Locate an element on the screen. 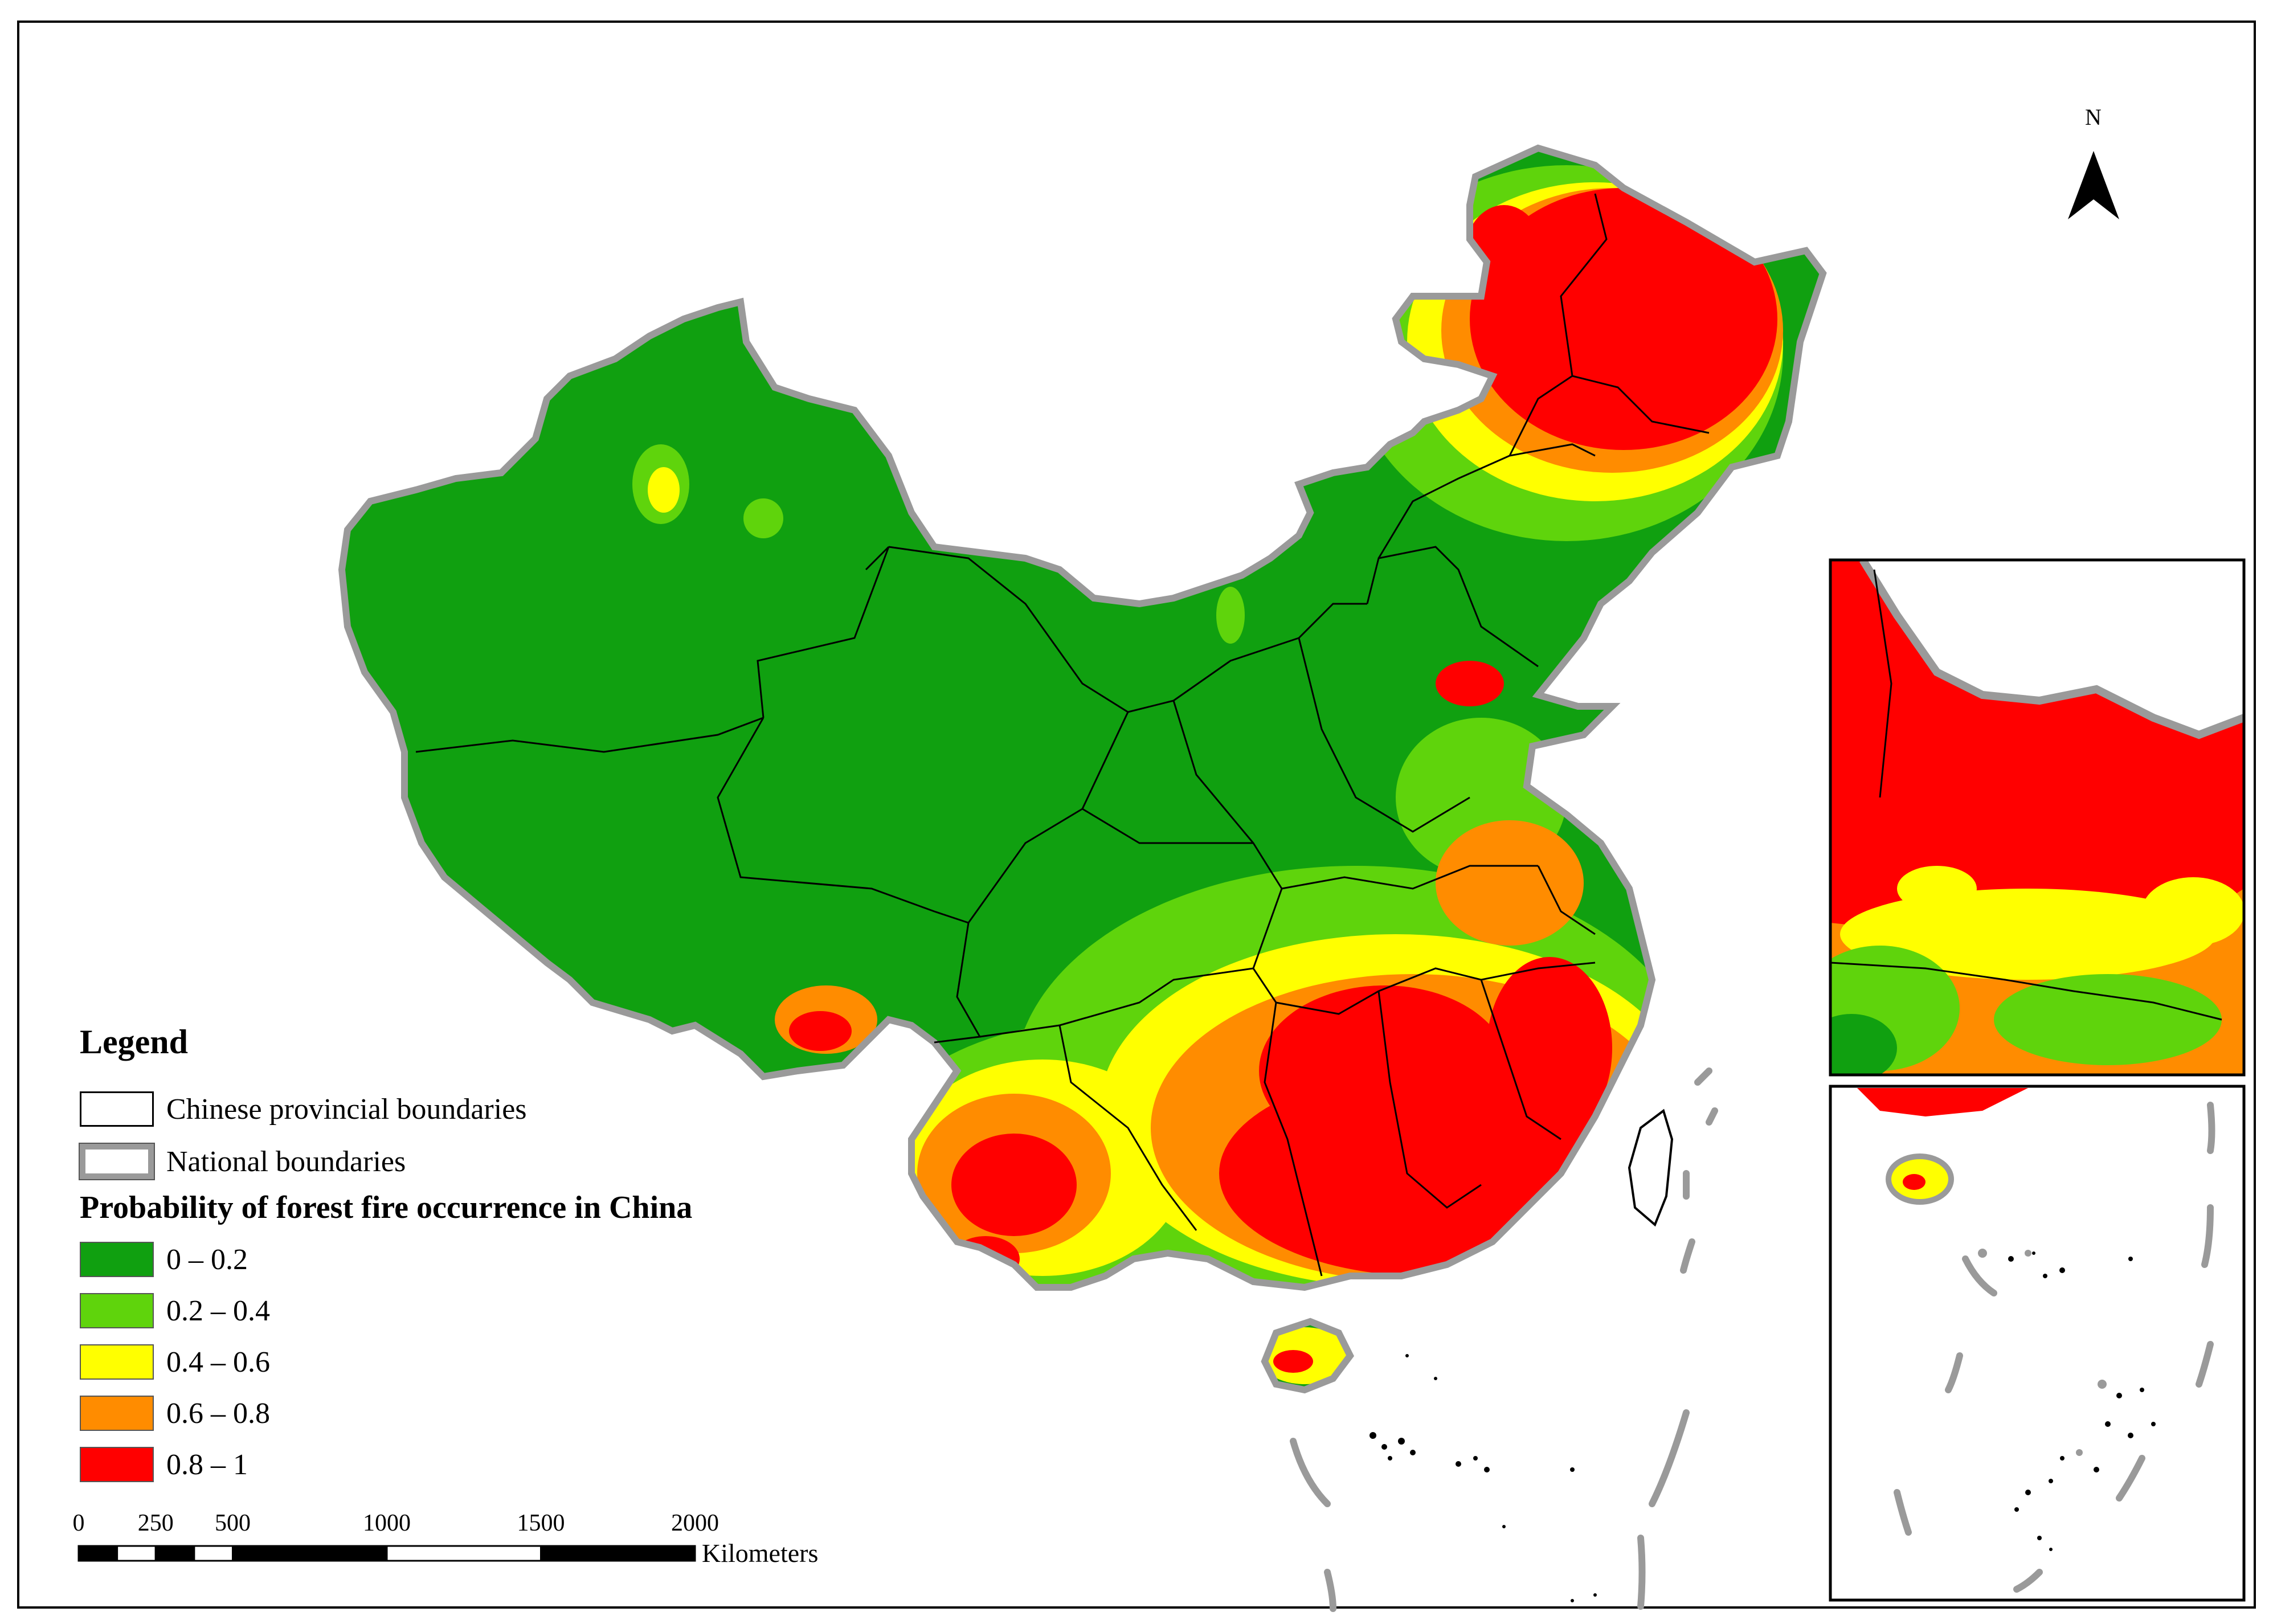  inset-northeast is located at coordinates (2037, 817).